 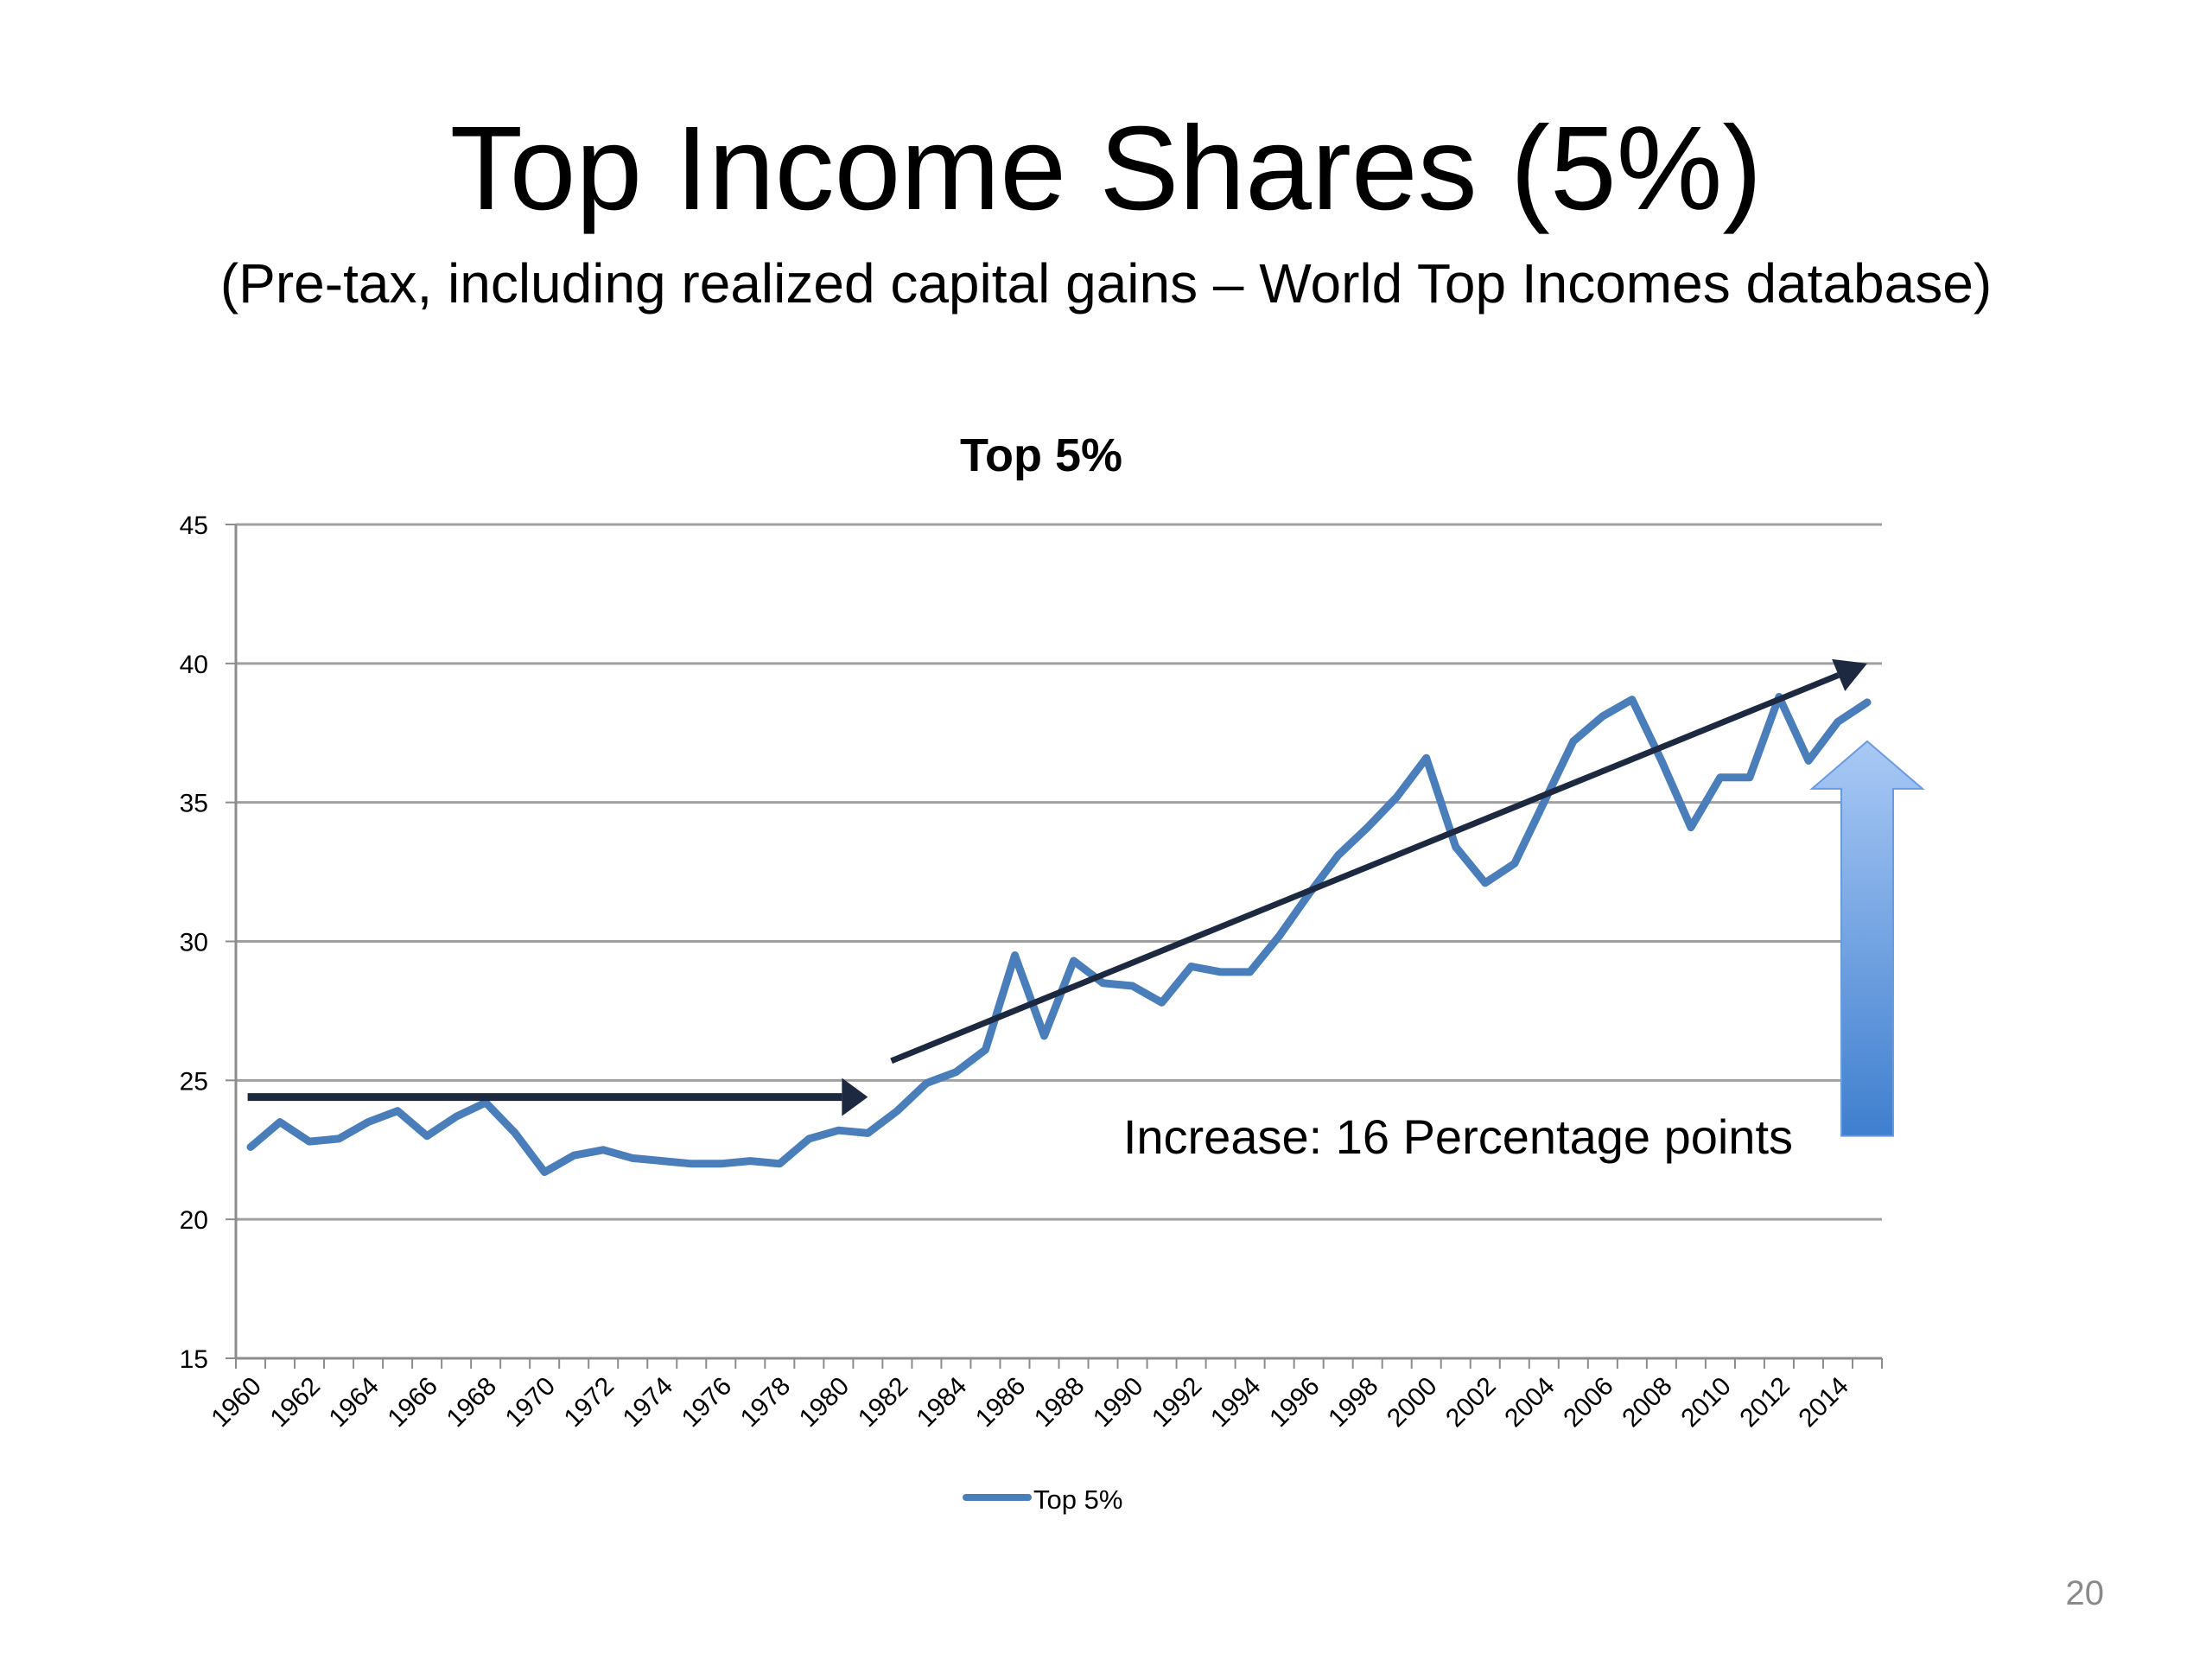 What do you see at coordinates (1471, 1402) in the screenshot?
I see `x-tick-label: 2002` at bounding box center [1471, 1402].